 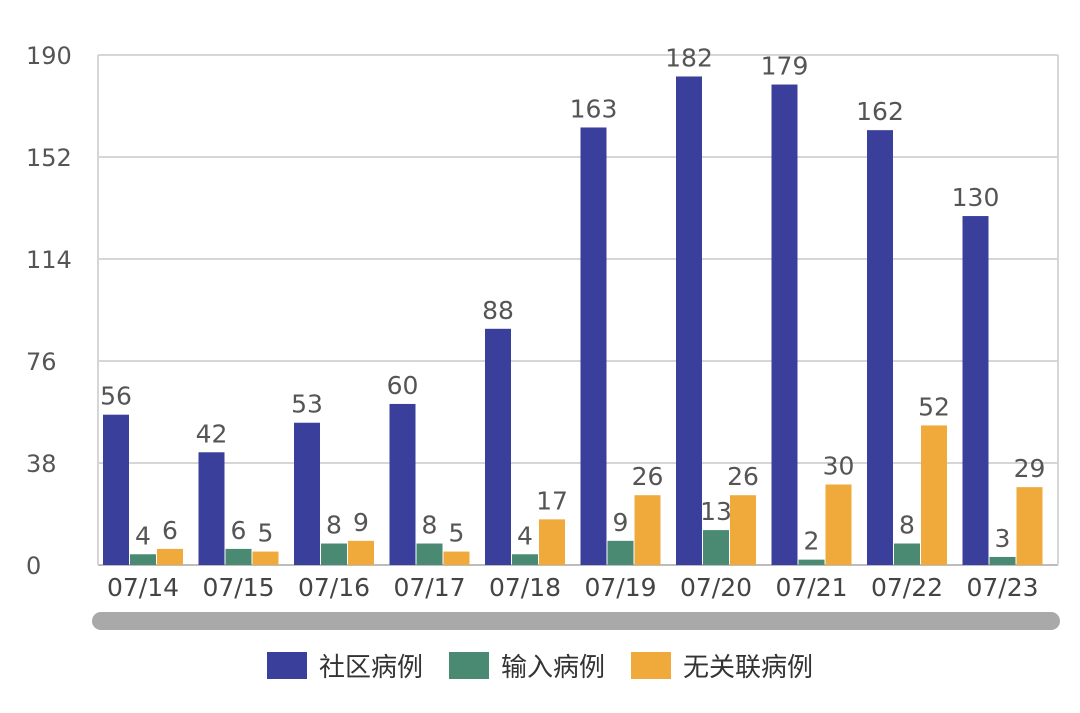 What do you see at coordinates (33, 566) in the screenshot?
I see `y-tick-label: 0` at bounding box center [33, 566].